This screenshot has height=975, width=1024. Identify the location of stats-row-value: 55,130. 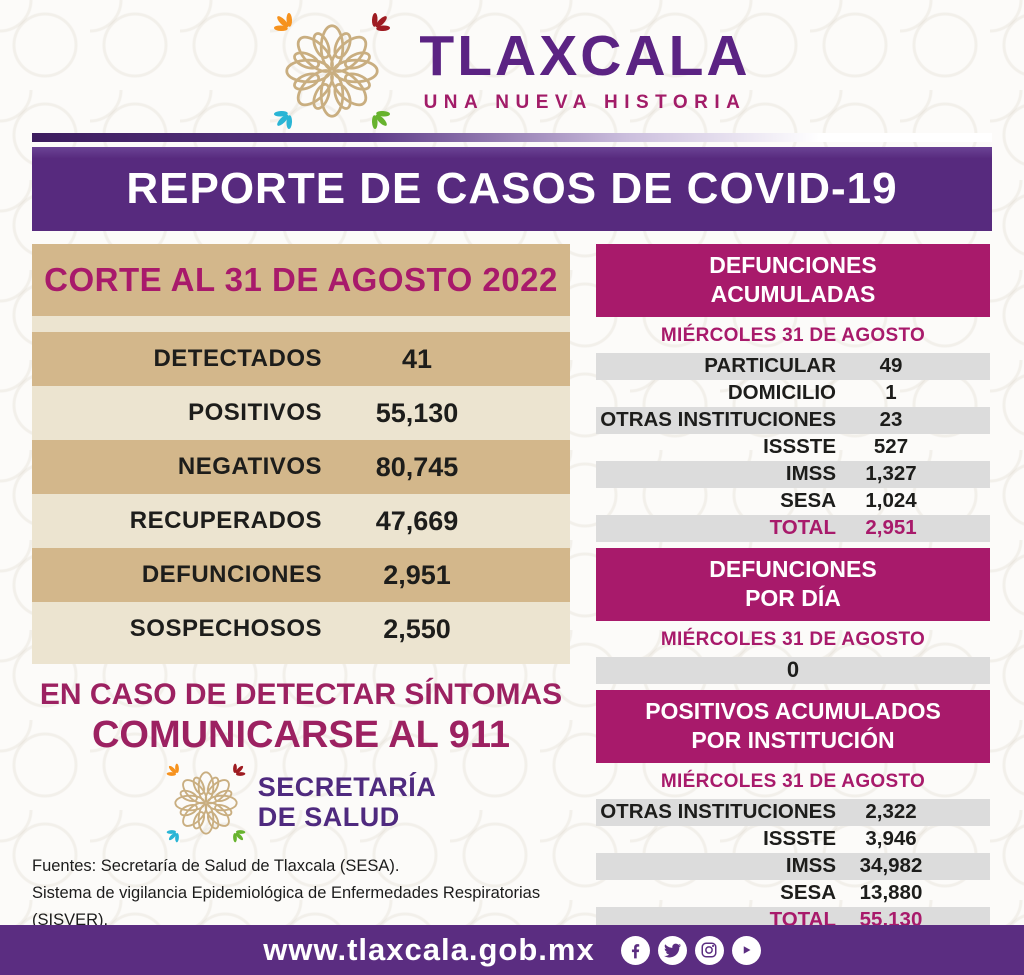
(417, 412).